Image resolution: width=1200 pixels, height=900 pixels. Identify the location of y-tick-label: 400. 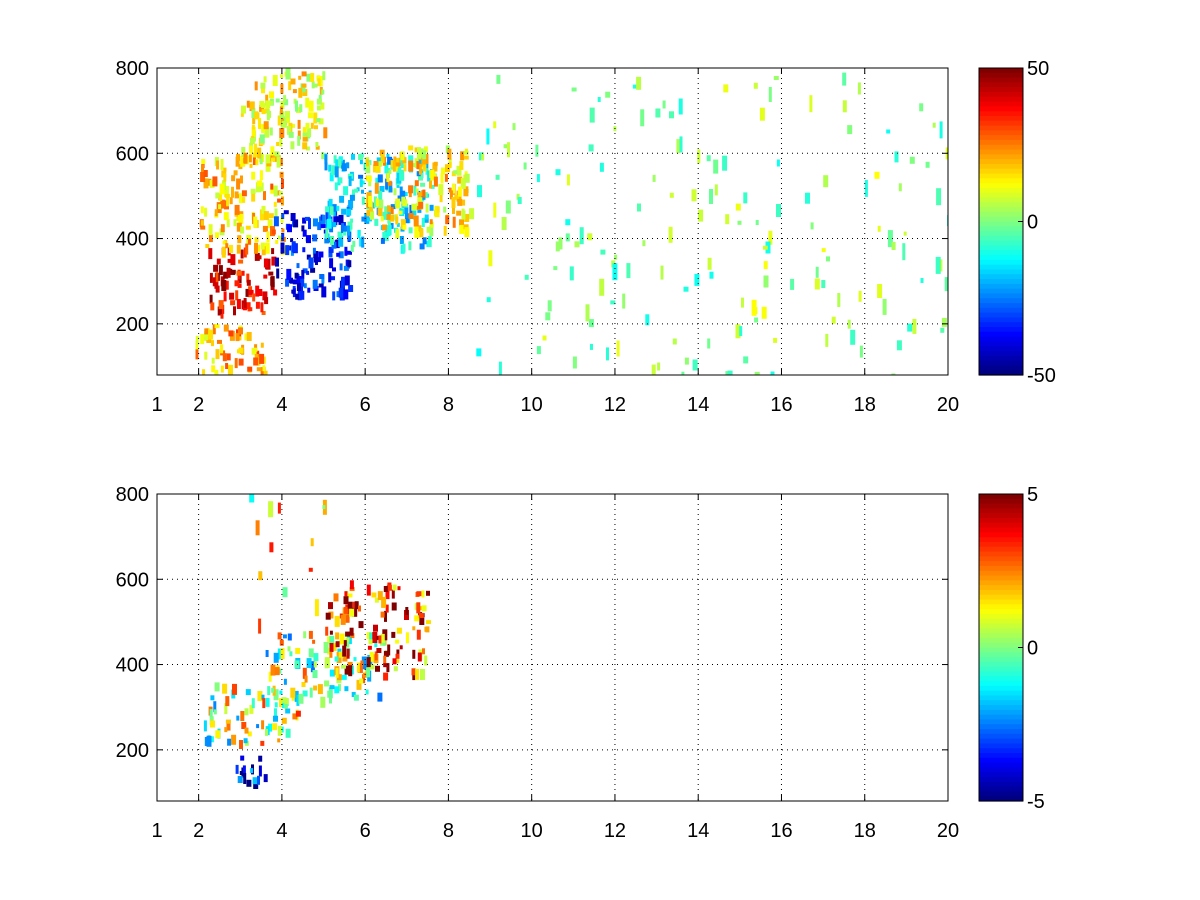
(132, 666).